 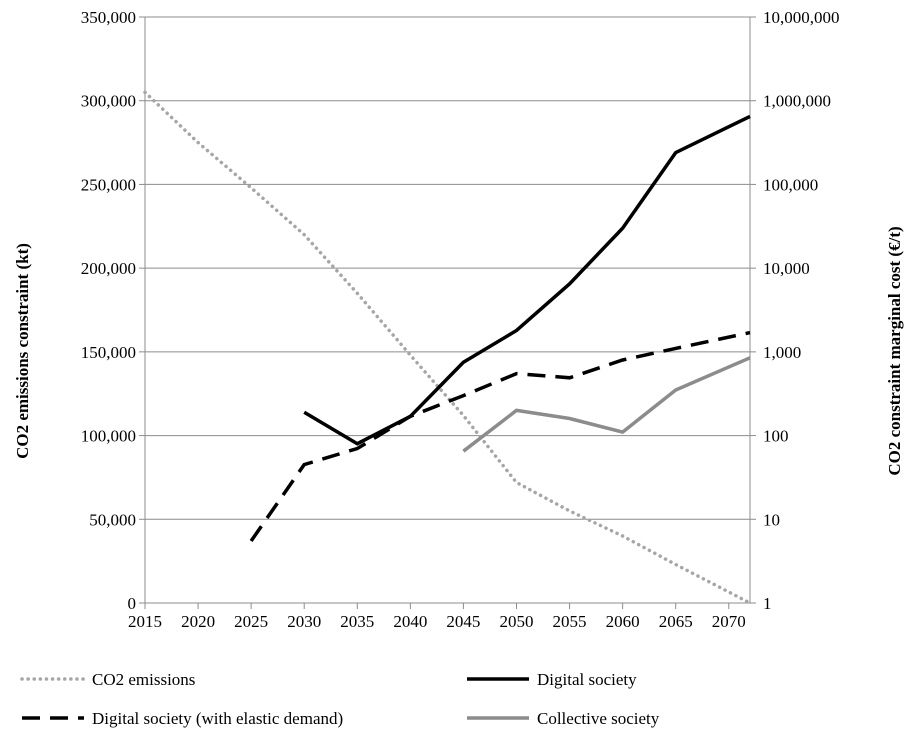 I want to click on x-tick-label: 2060, so click(x=623, y=621).